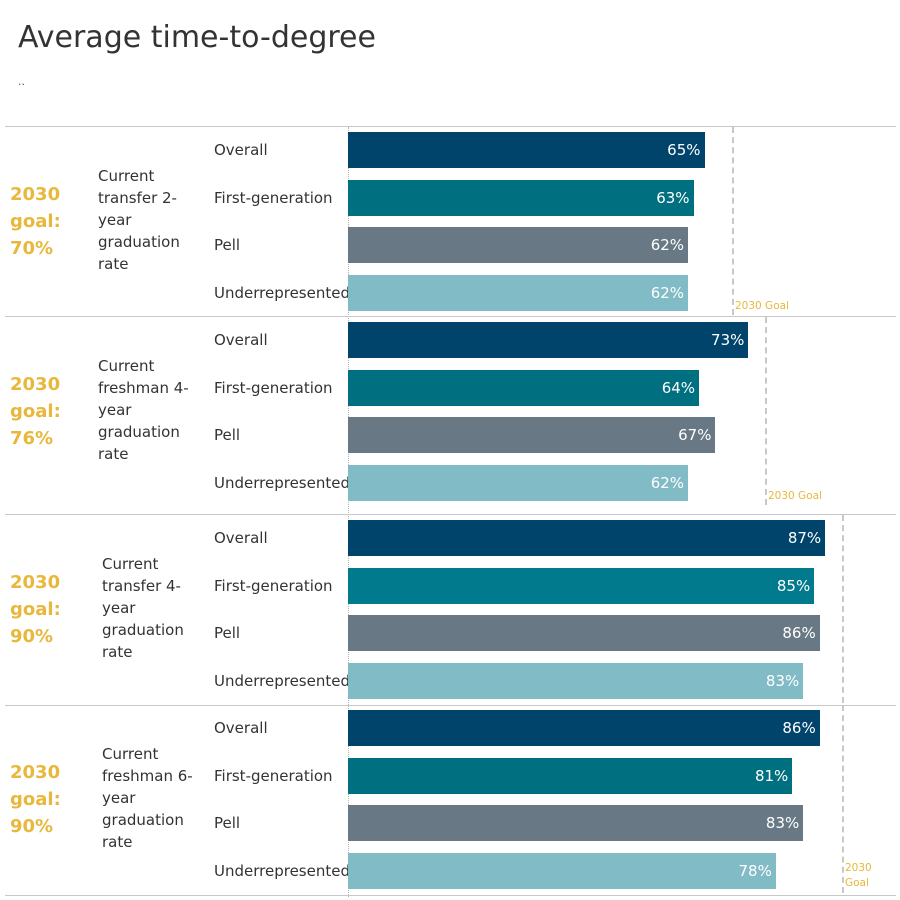 The height and width of the screenshot is (900, 900). Describe the element at coordinates (695, 435) in the screenshot. I see `bar-value-label: 67%` at that location.